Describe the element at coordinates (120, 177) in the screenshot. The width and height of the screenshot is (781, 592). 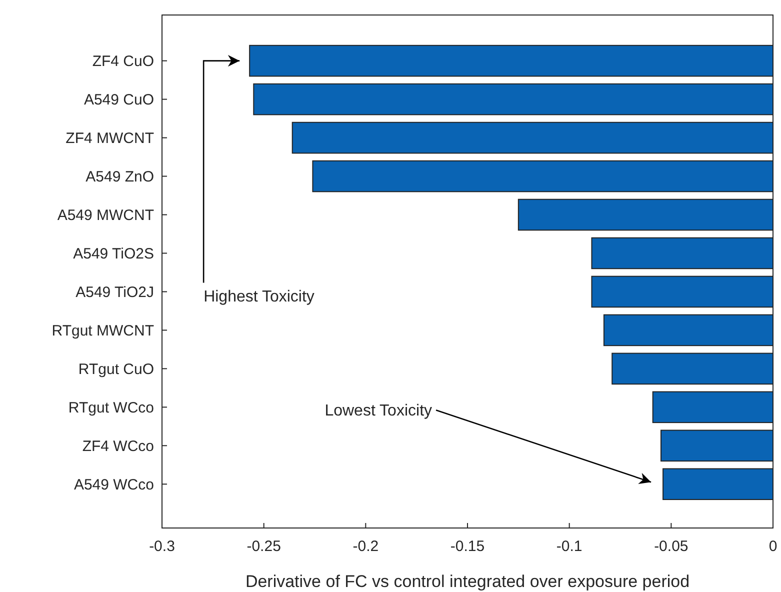
I see `y-tick-label: A549 ZnO` at that location.